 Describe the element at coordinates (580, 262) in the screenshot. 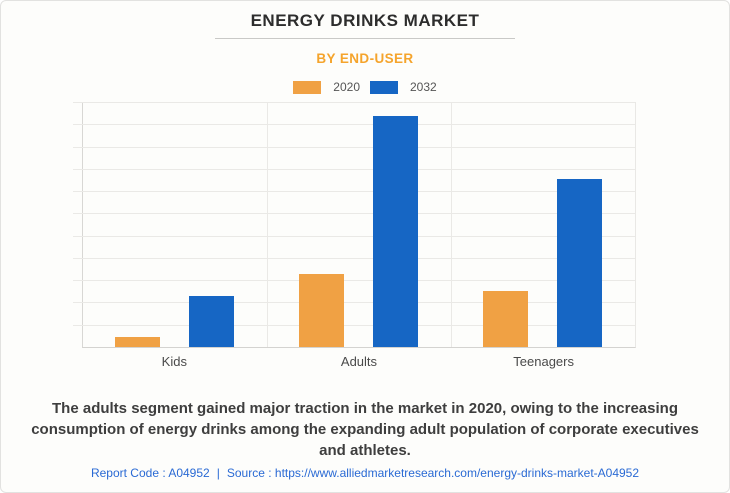

I see `bar-2032-teenagers` at that location.